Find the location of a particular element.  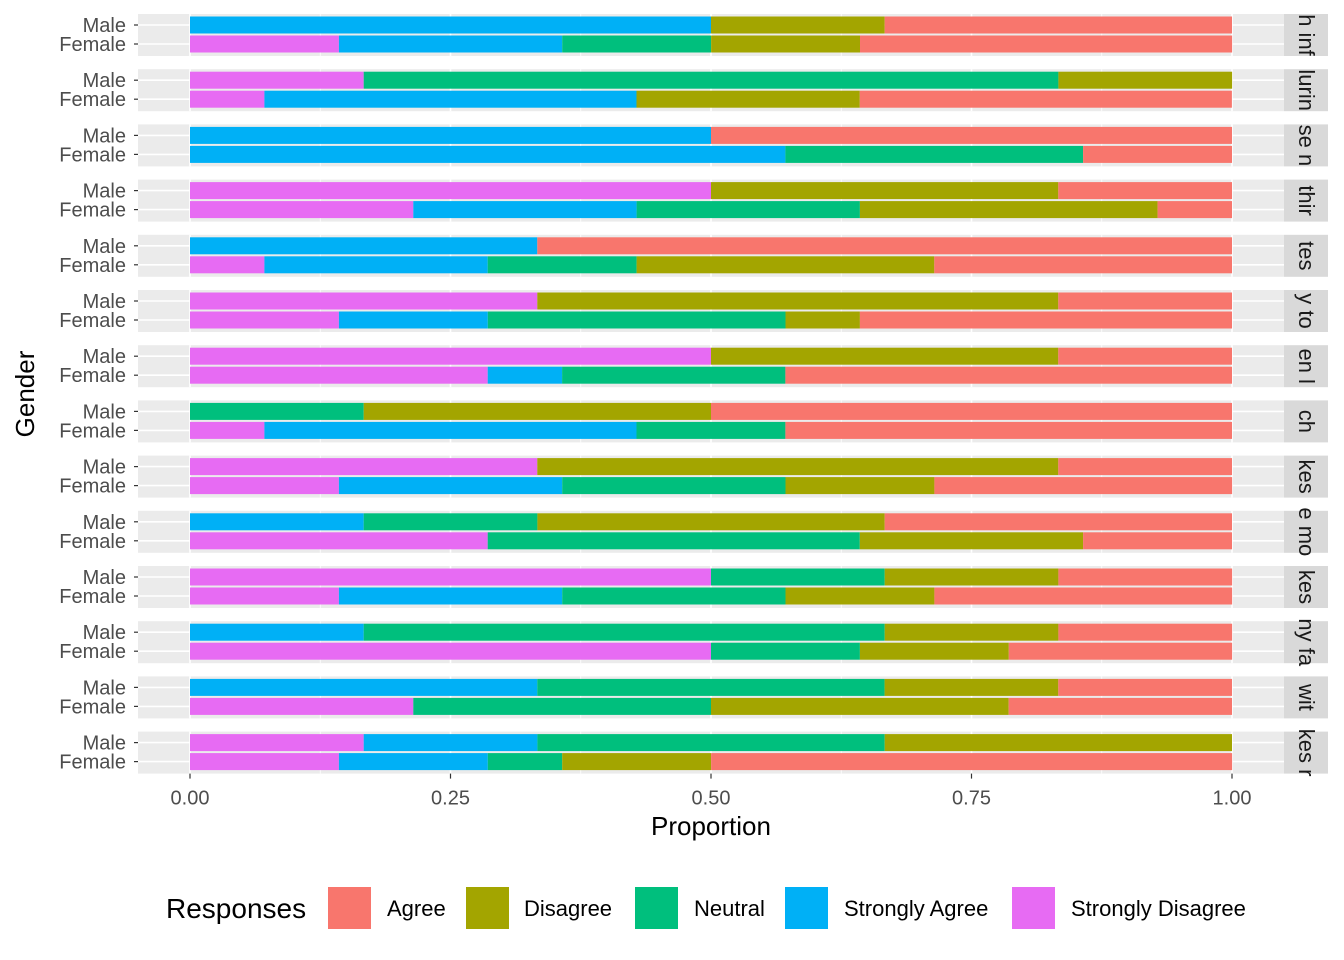

facet-panel: MaleFemale tes is located at coordinates (693, 256).